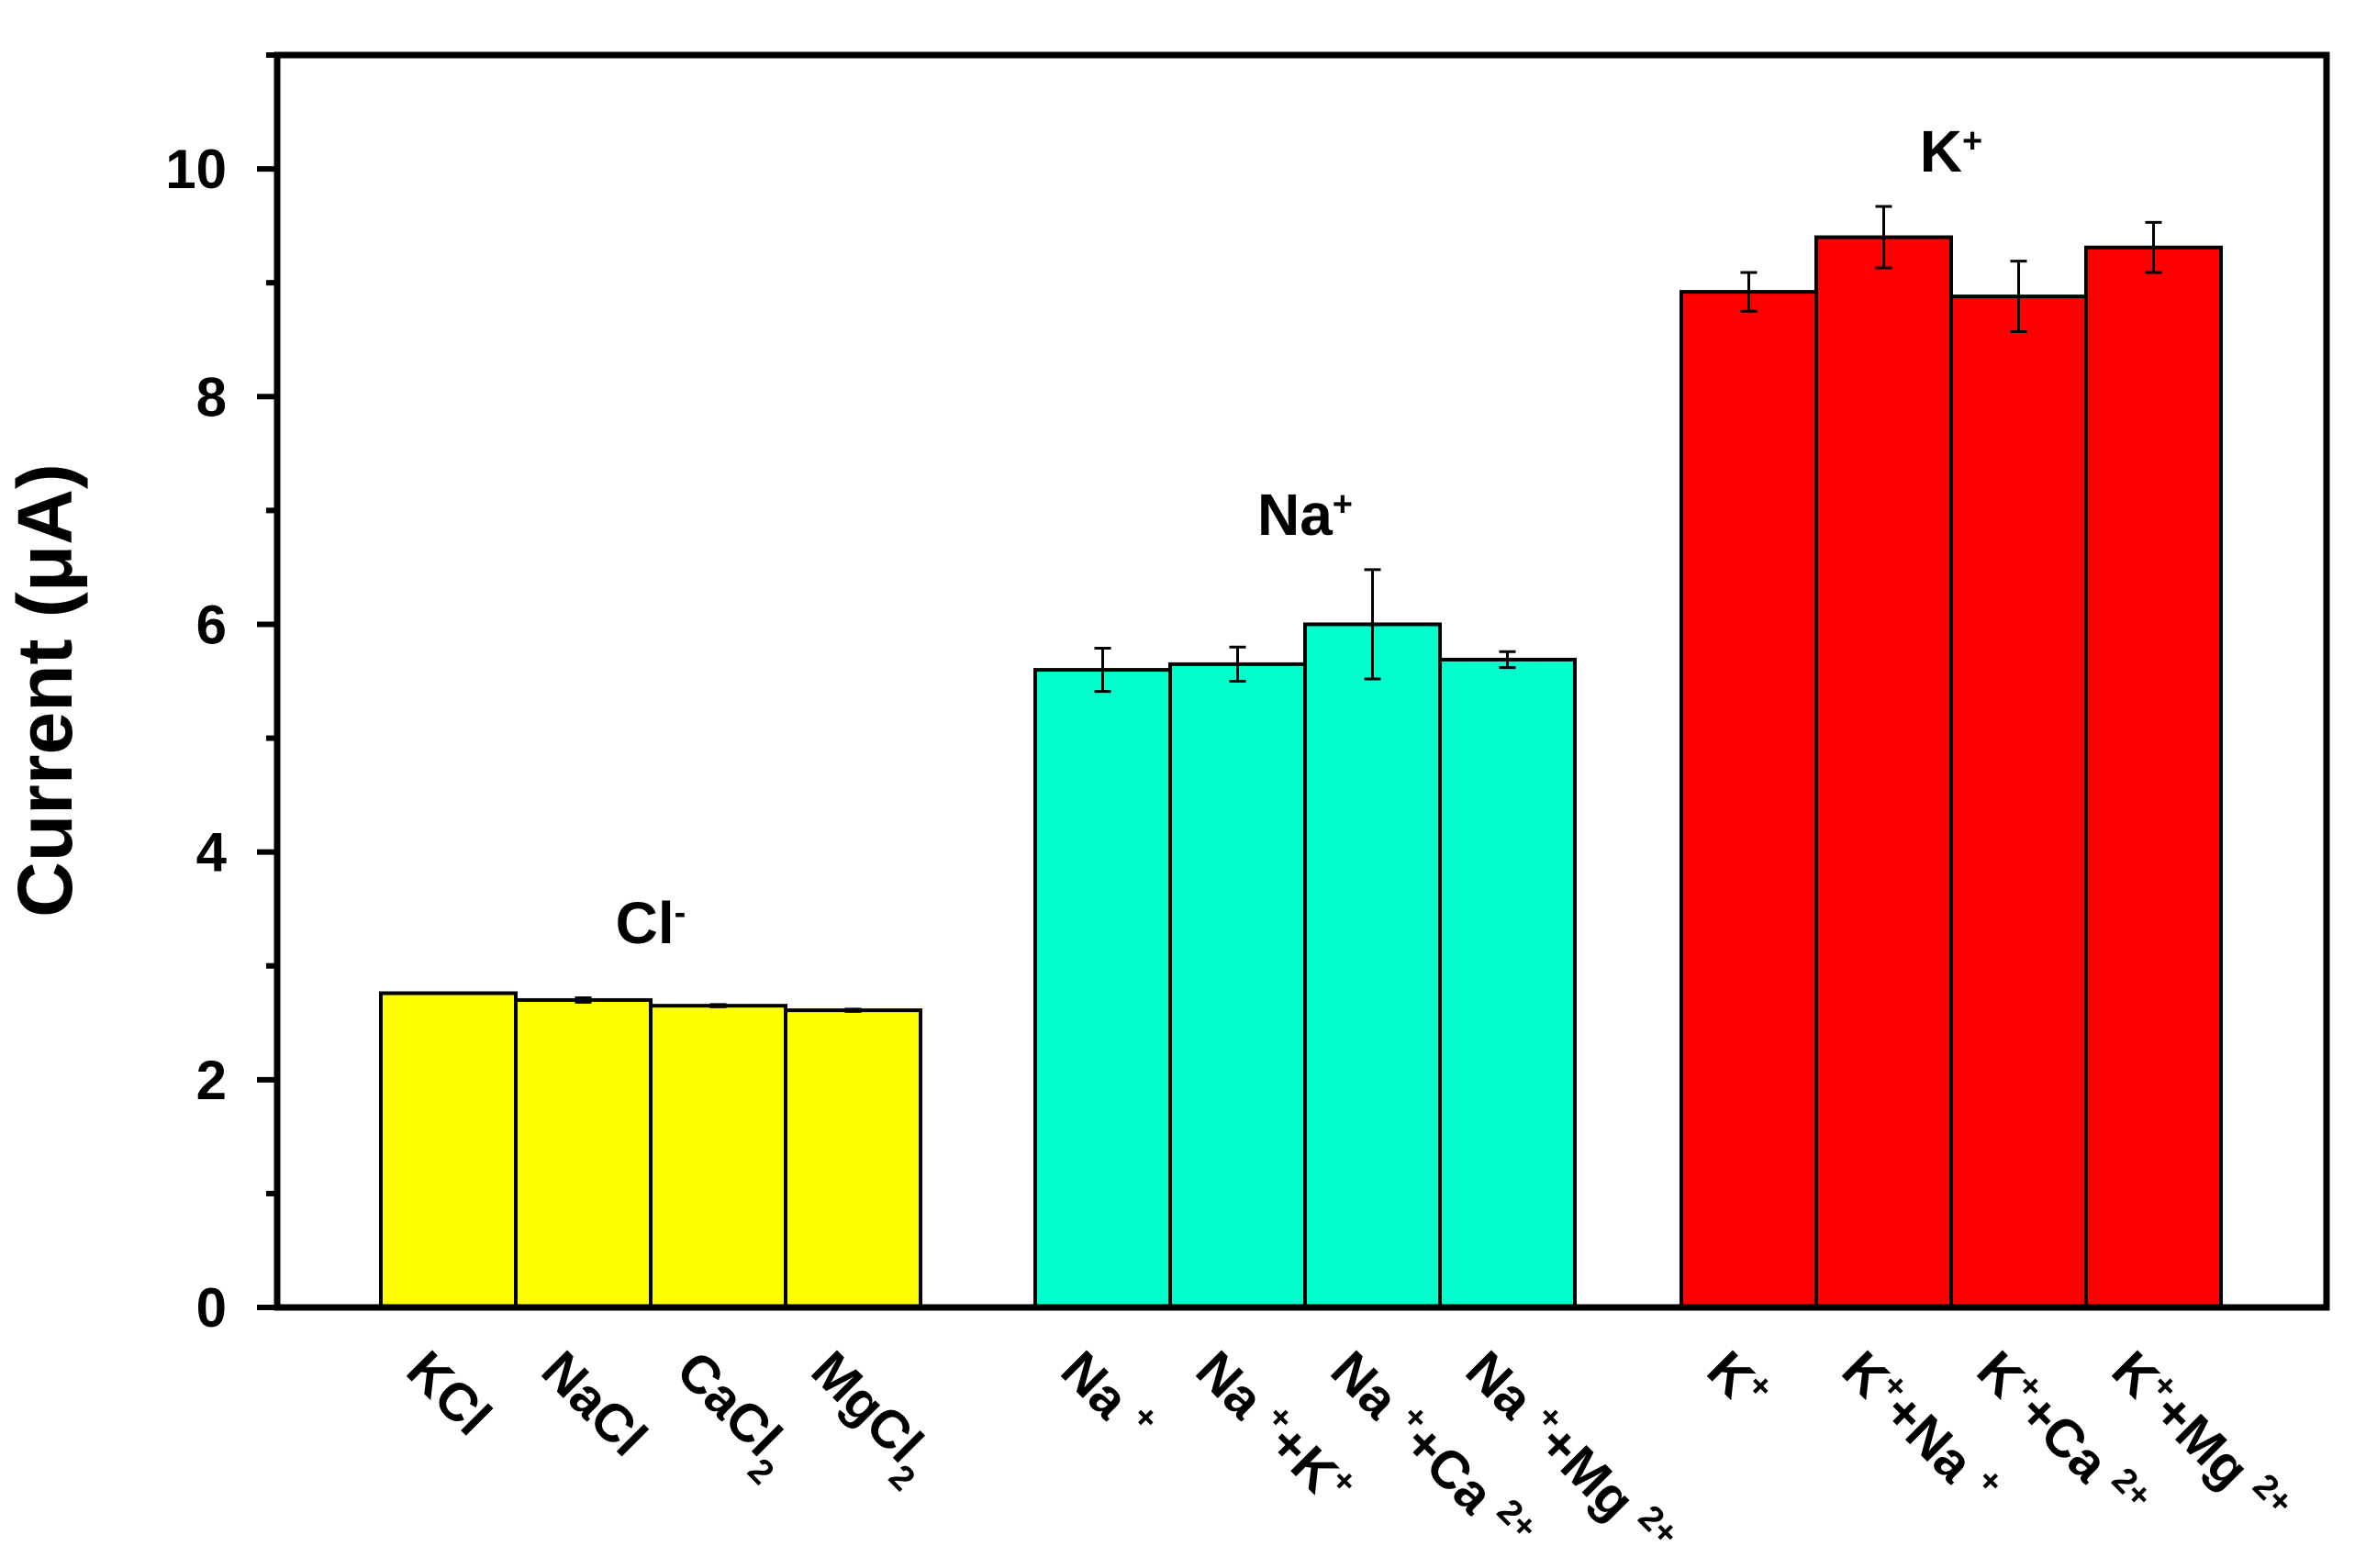  What do you see at coordinates (449, 1393) in the screenshot?
I see `x-tick-label: KCl` at bounding box center [449, 1393].